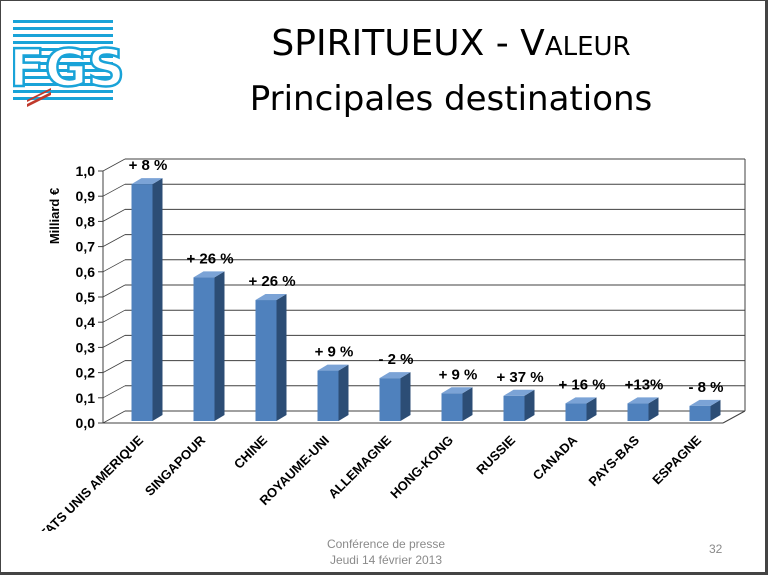 The height and width of the screenshot is (580, 772). What do you see at coordinates (519, 377) in the screenshot?
I see `data-label: + 37 %` at bounding box center [519, 377].